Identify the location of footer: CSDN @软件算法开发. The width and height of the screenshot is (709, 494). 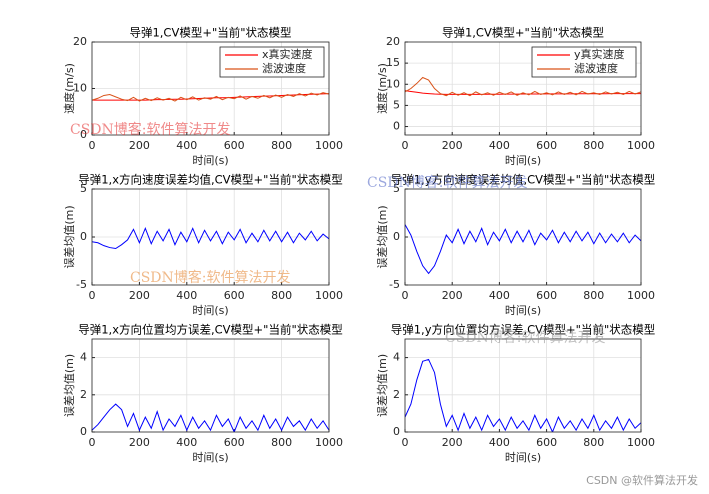
(642, 480).